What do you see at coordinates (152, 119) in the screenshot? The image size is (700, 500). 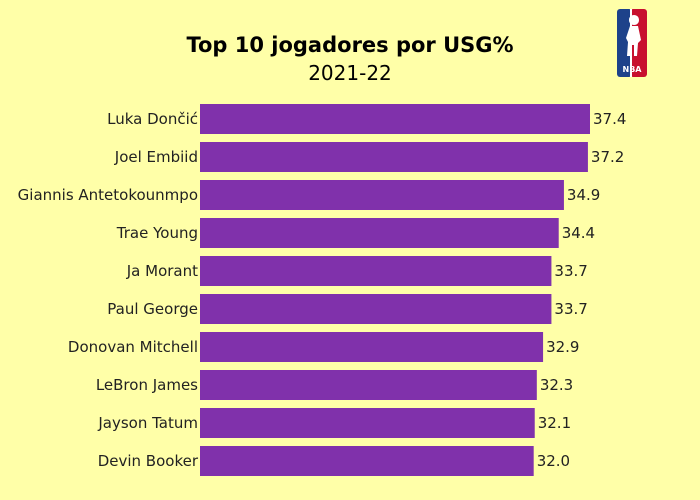 I see `category-tick-label: Luka Dončić` at bounding box center [152, 119].